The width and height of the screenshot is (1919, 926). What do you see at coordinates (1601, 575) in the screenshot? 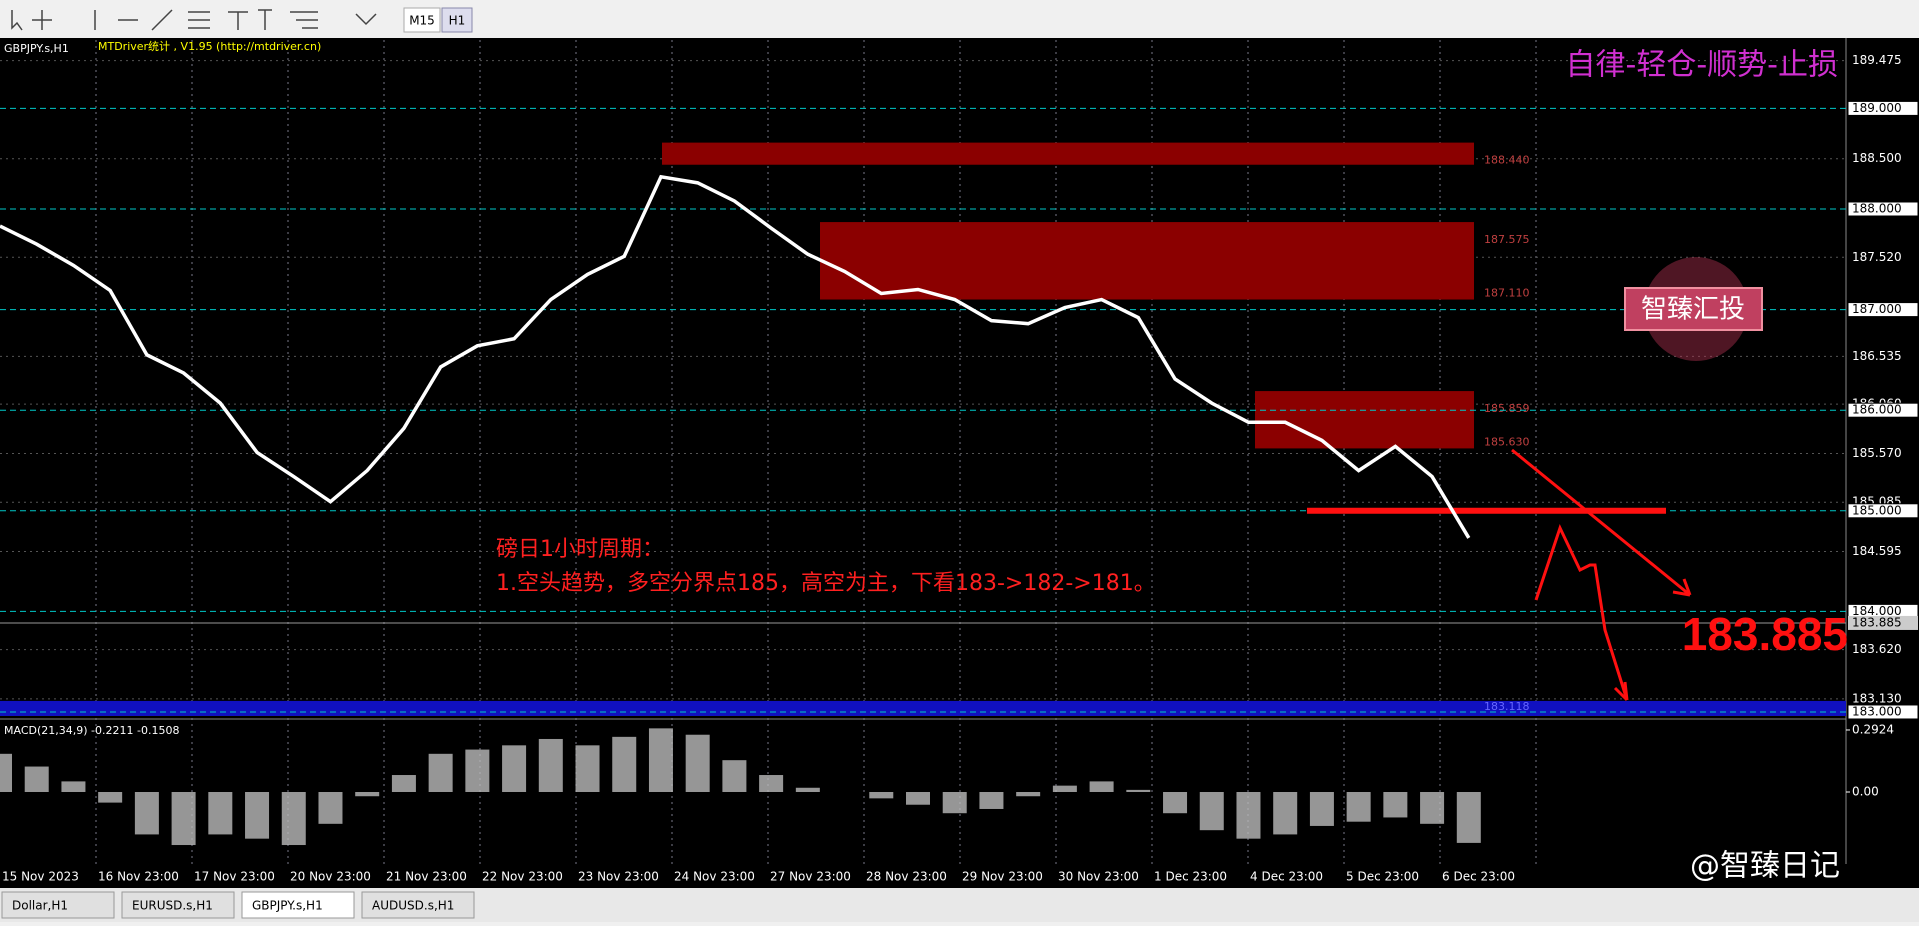
I see `forecast-arrows` at bounding box center [1601, 575].